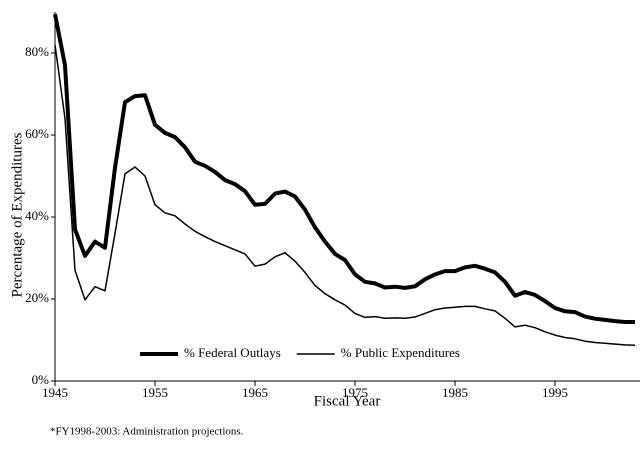 This screenshot has width=640, height=453. Describe the element at coordinates (255, 392) in the screenshot. I see `x-tick-label: 1965` at that location.